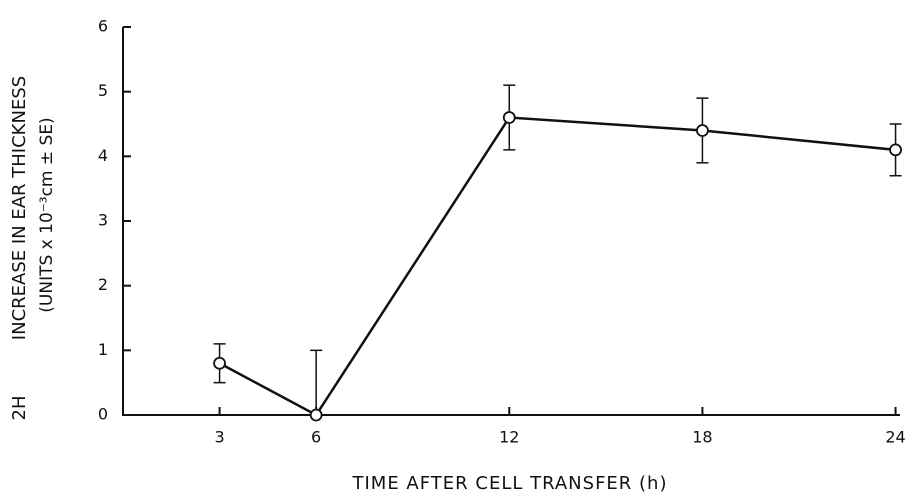 This screenshot has width=906, height=499. Describe the element at coordinates (103, 284) in the screenshot. I see `y-tick-label: 2` at that location.